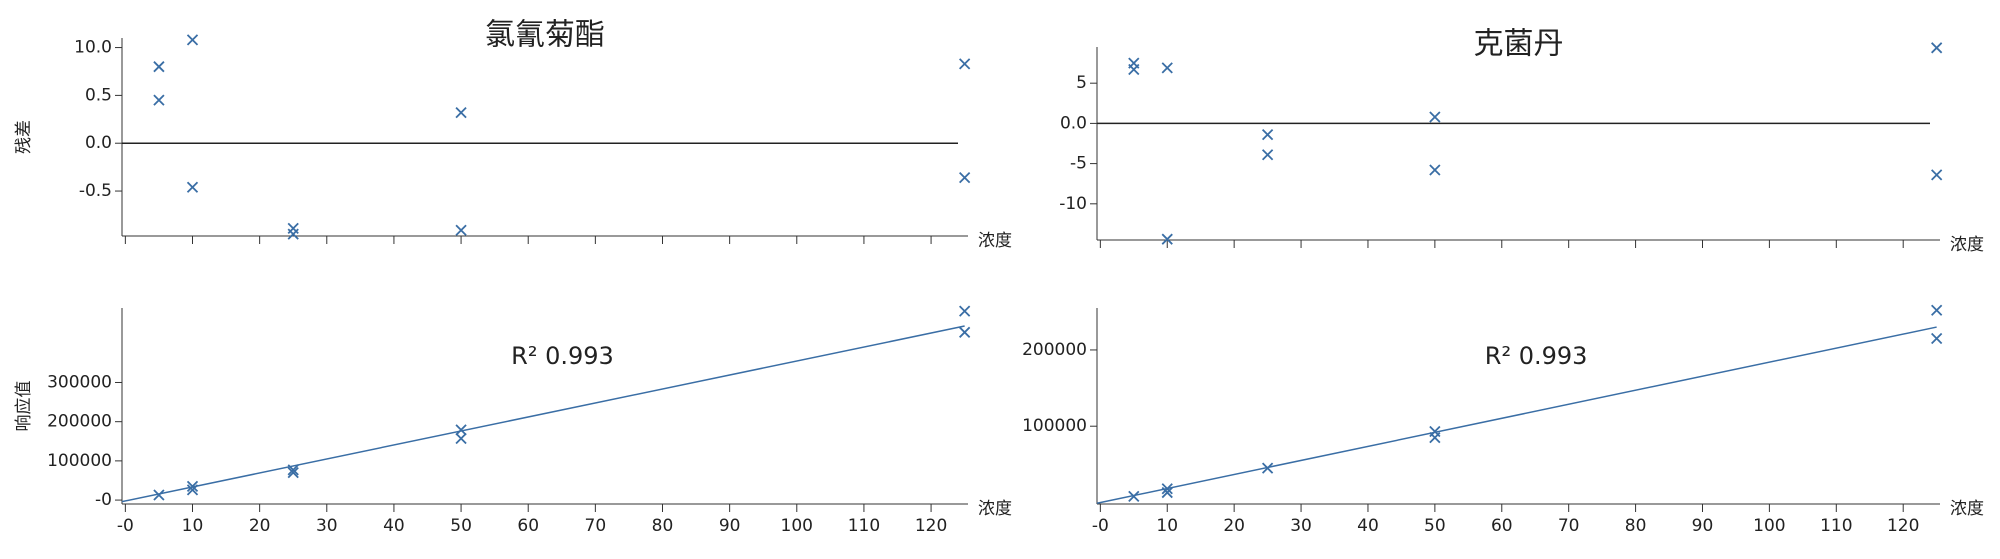  What do you see at coordinates (1073, 204) in the screenshot?
I see `y-tick-label: -10` at bounding box center [1073, 204].